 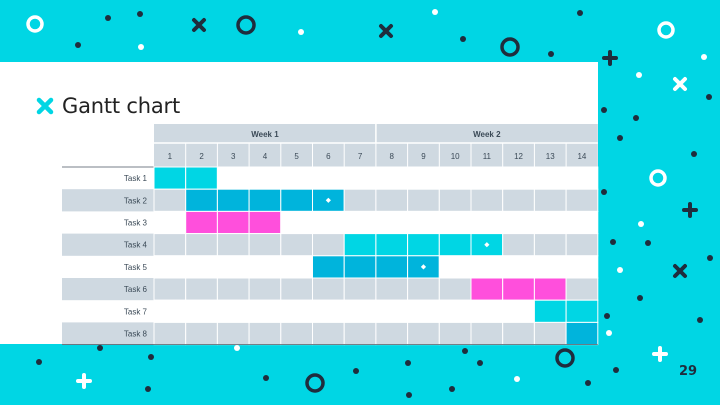 I want to click on week-label: Week 1, so click(x=265, y=134).